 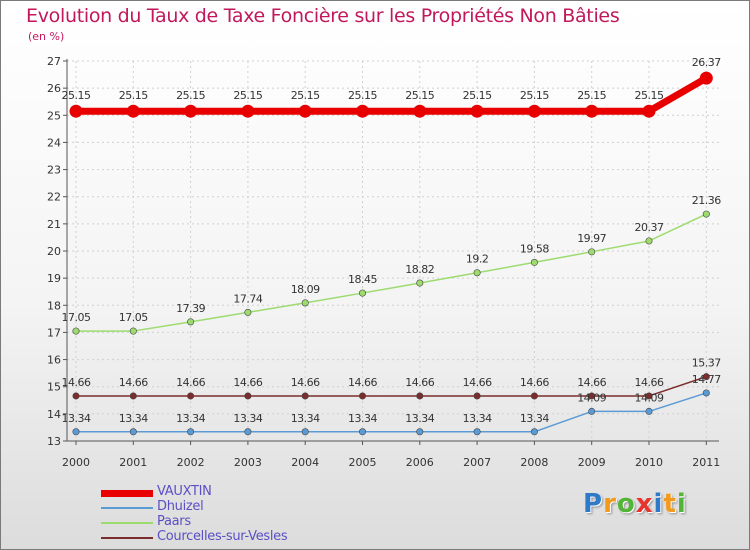 What do you see at coordinates (592, 462) in the screenshot?
I see `x-tick-label: 2009` at bounding box center [592, 462].